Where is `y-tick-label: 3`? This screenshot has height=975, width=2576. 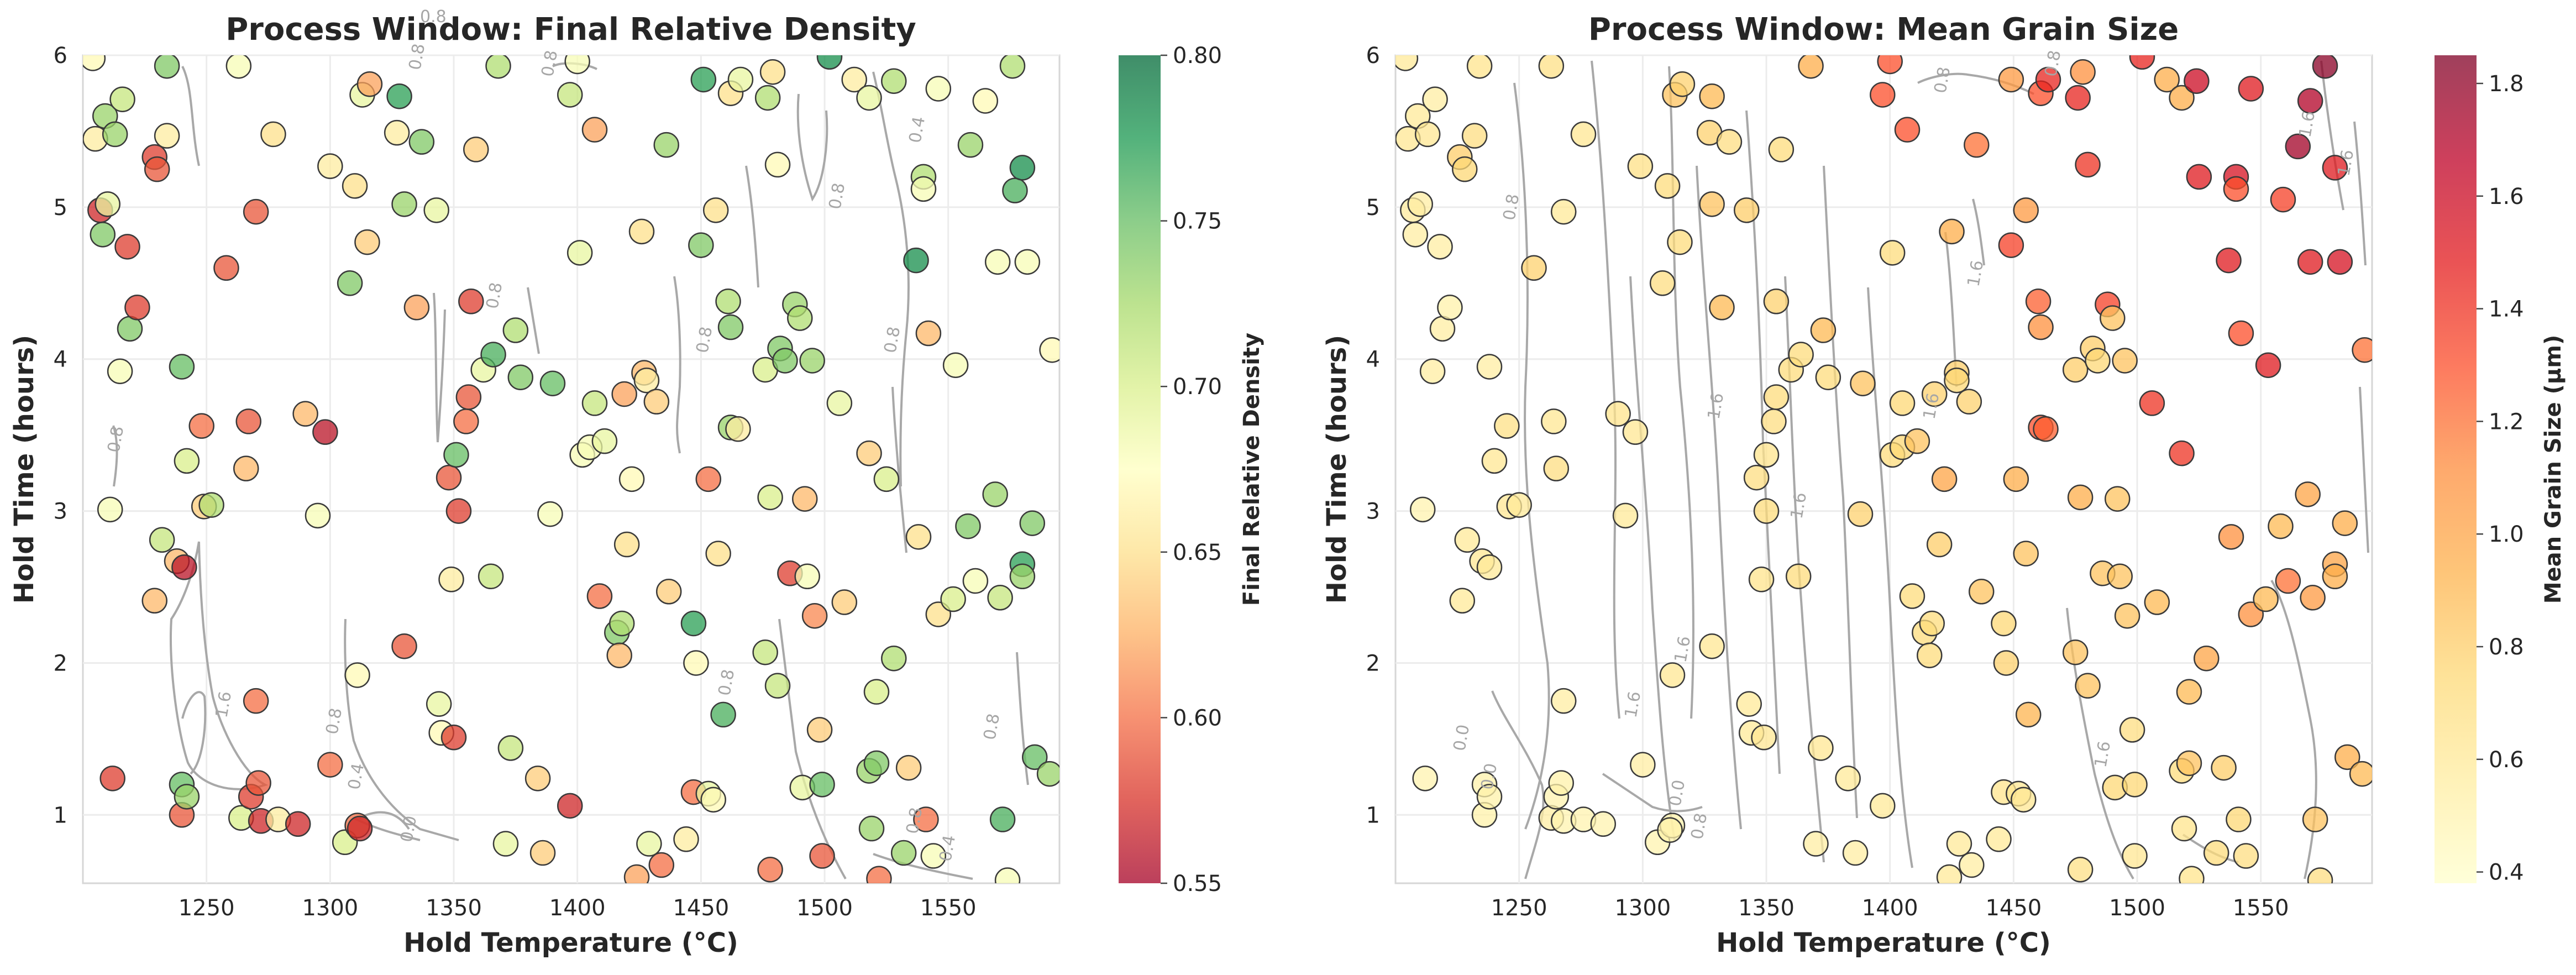
y-tick-label: 3 is located at coordinates (1373, 512).